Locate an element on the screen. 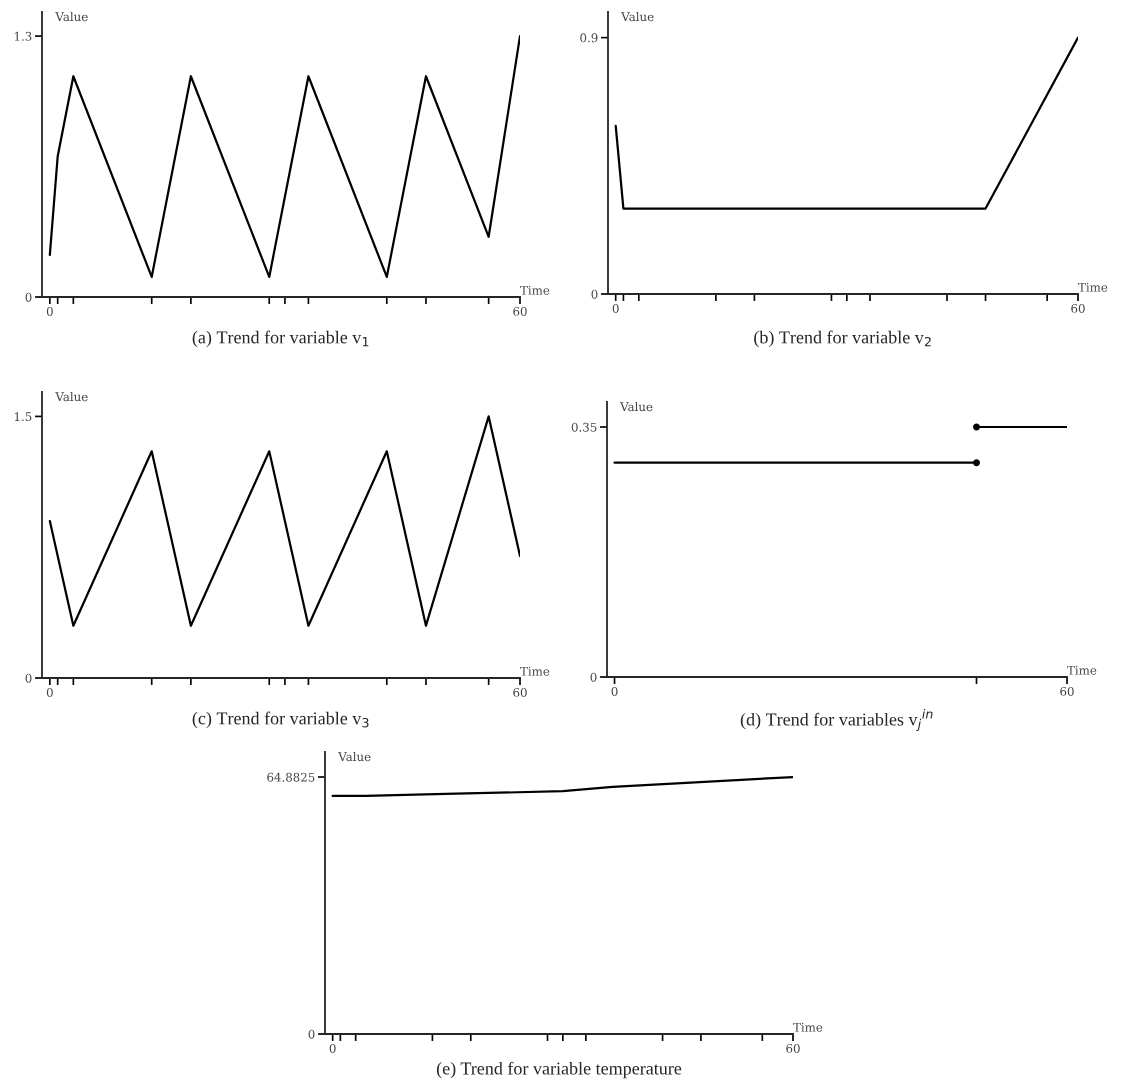  y-tick-label: 0.35 is located at coordinates (584, 427).